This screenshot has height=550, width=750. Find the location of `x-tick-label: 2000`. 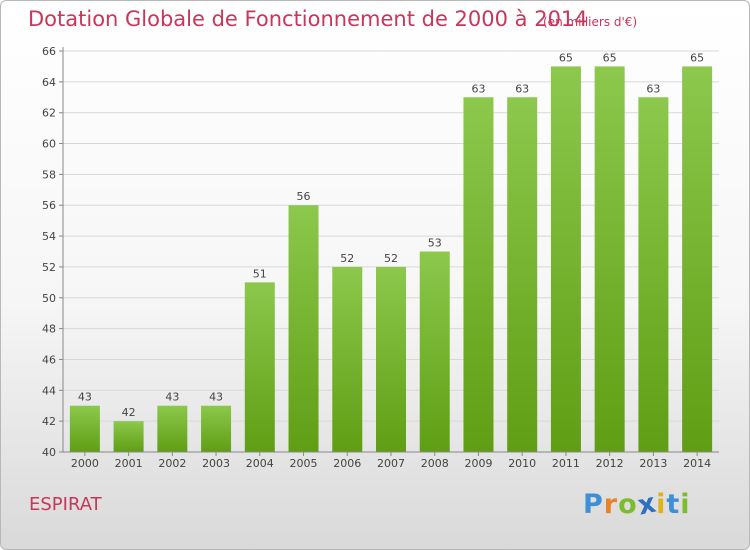

x-tick-label: 2000 is located at coordinates (85, 463).